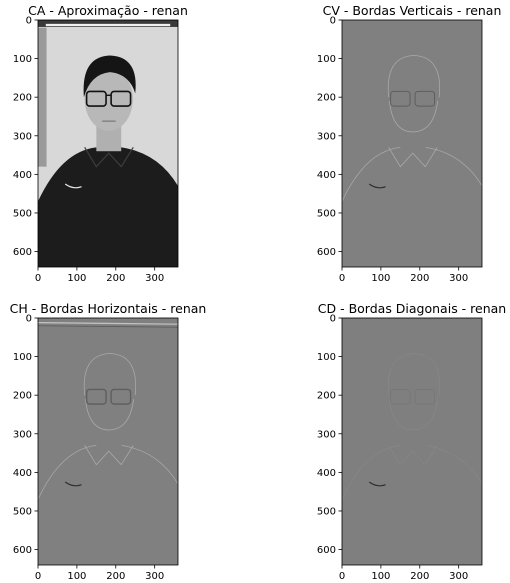  What do you see at coordinates (108, 99) in the screenshot?
I see `portrait-face` at bounding box center [108, 99].